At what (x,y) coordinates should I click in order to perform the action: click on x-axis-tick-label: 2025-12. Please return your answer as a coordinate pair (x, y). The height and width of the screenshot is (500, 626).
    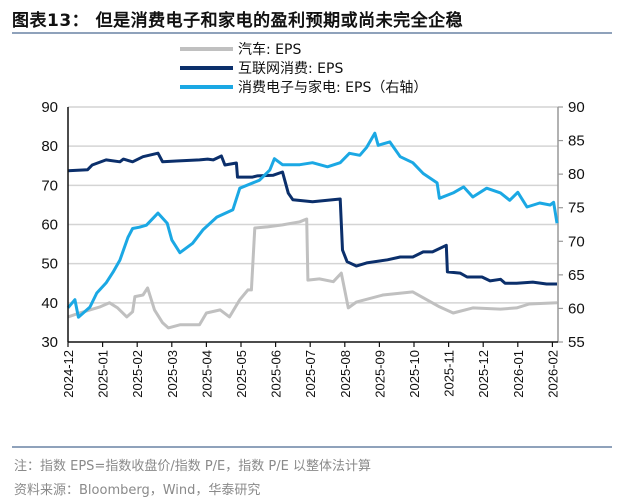
    Looking at the image, I should click on (483, 374).